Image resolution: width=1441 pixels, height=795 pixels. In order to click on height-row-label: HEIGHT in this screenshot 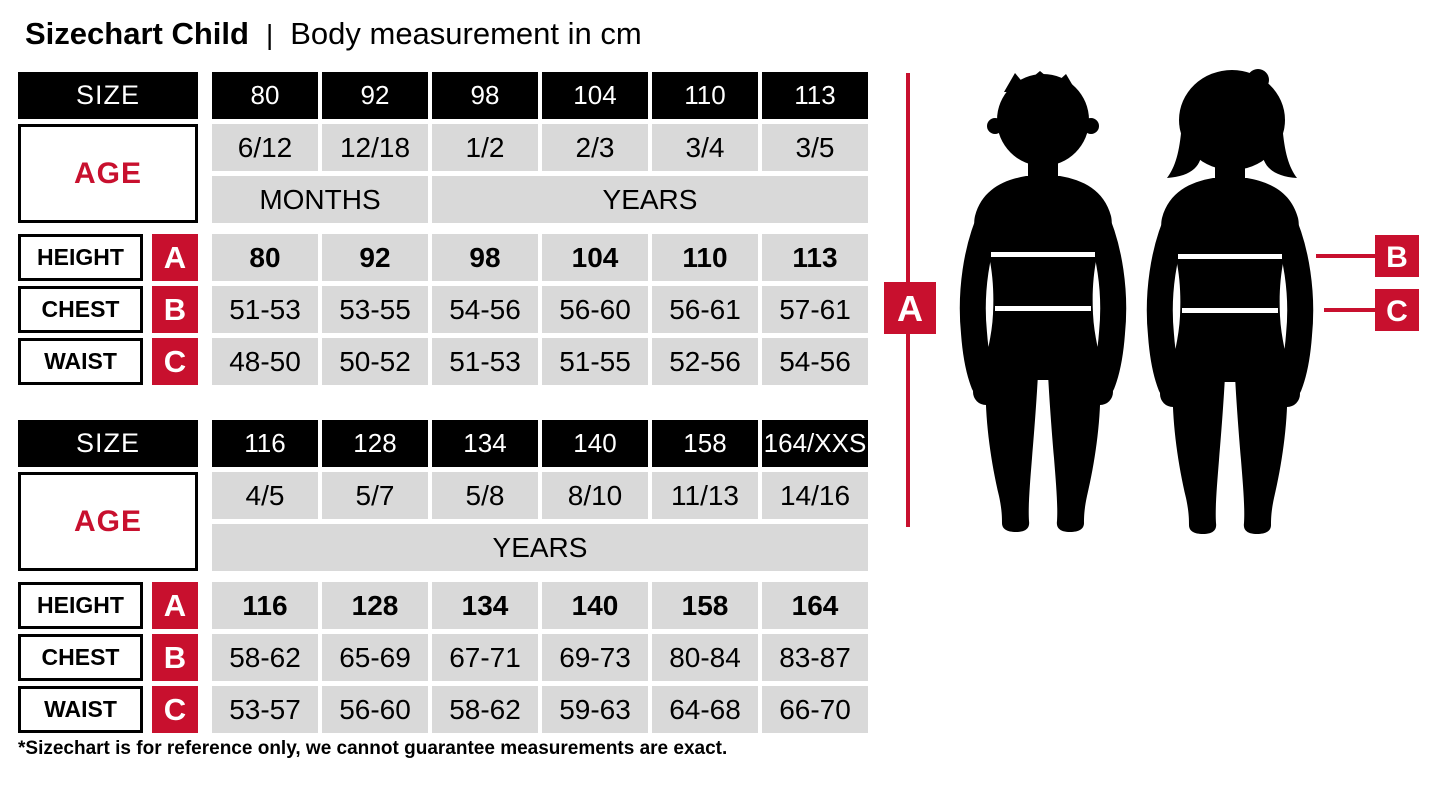, I will do `click(80, 257)`.